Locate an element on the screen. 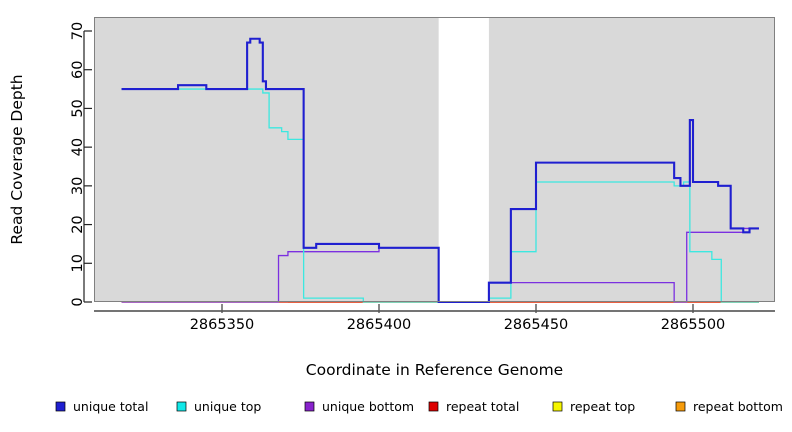  legend-label-unique-bottom: unique bottom is located at coordinates (368, 406).